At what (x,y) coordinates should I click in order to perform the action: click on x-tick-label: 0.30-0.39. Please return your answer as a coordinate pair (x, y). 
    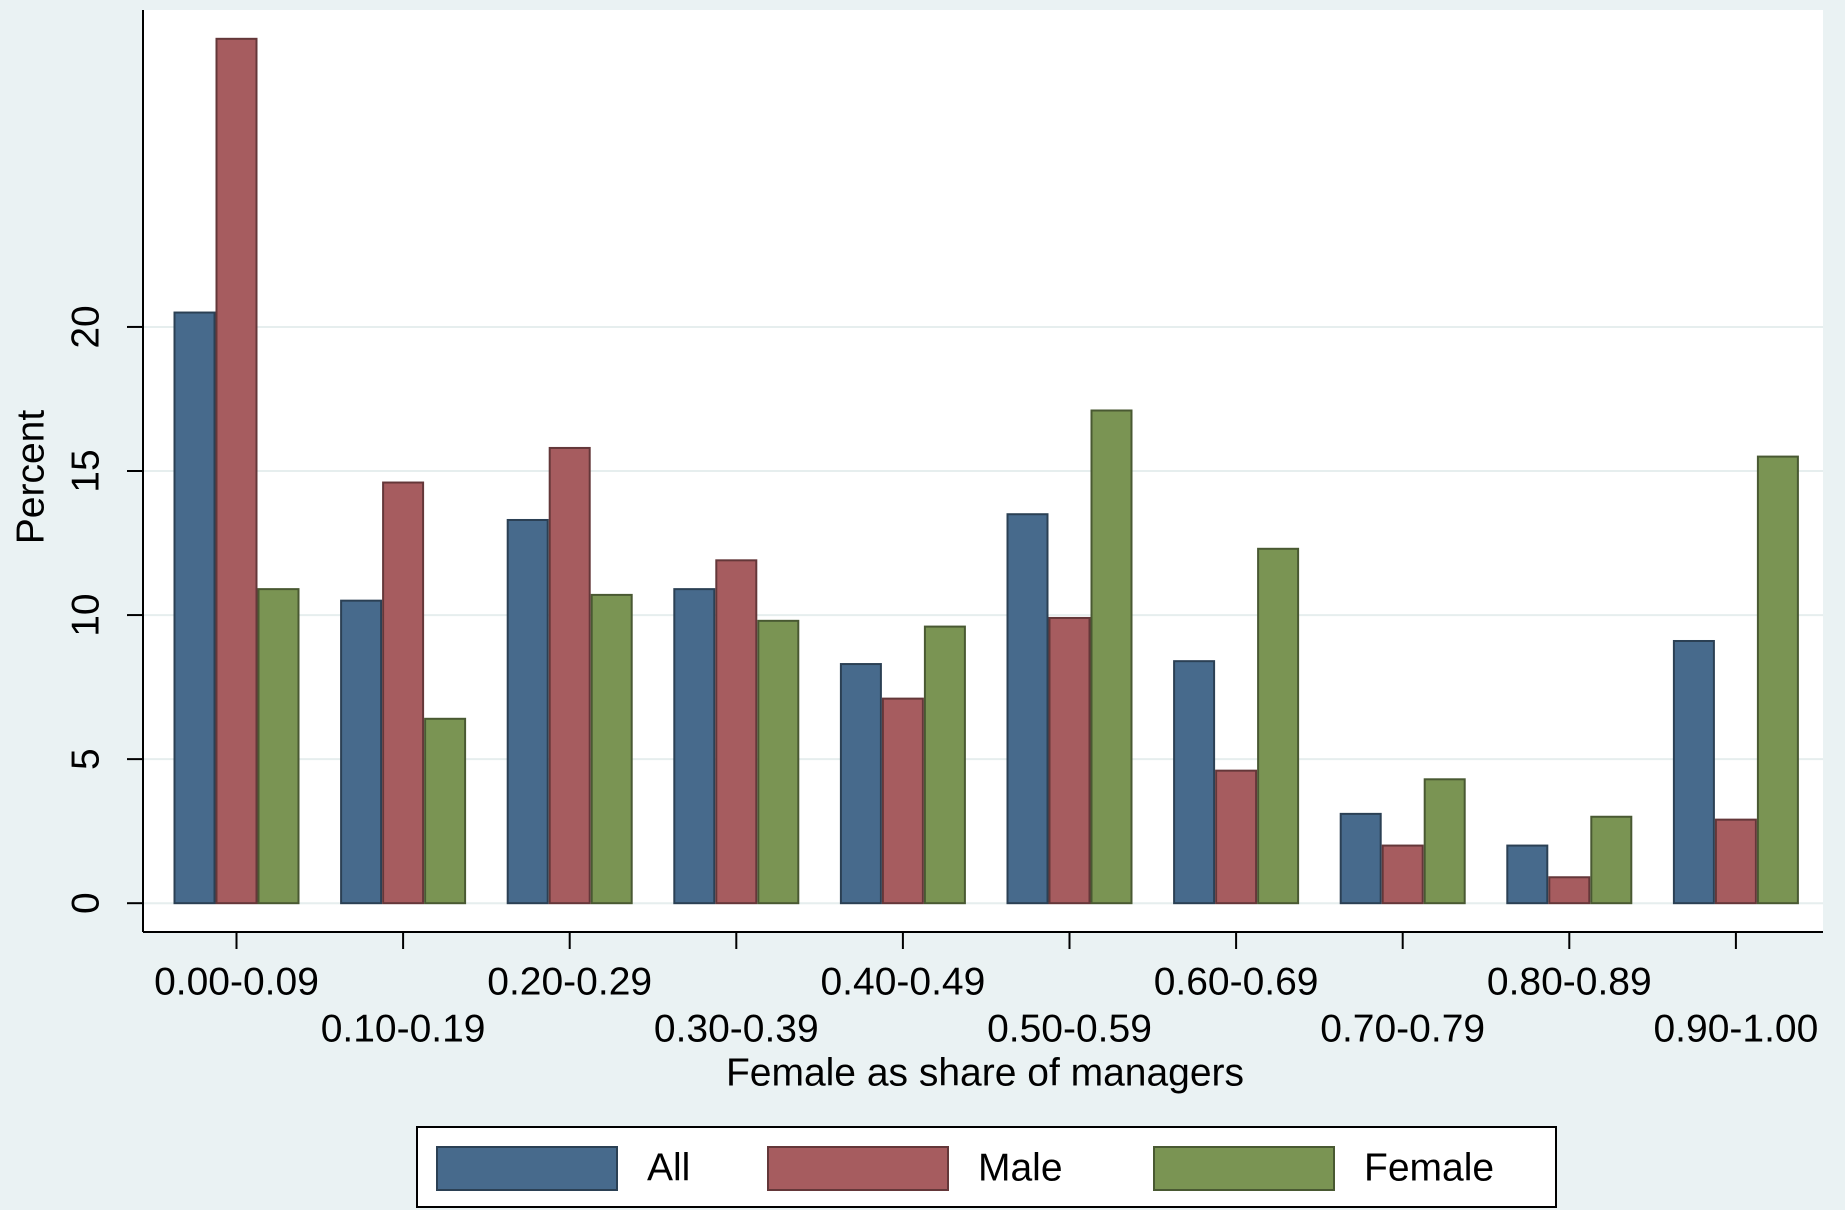
    Looking at the image, I should click on (736, 1028).